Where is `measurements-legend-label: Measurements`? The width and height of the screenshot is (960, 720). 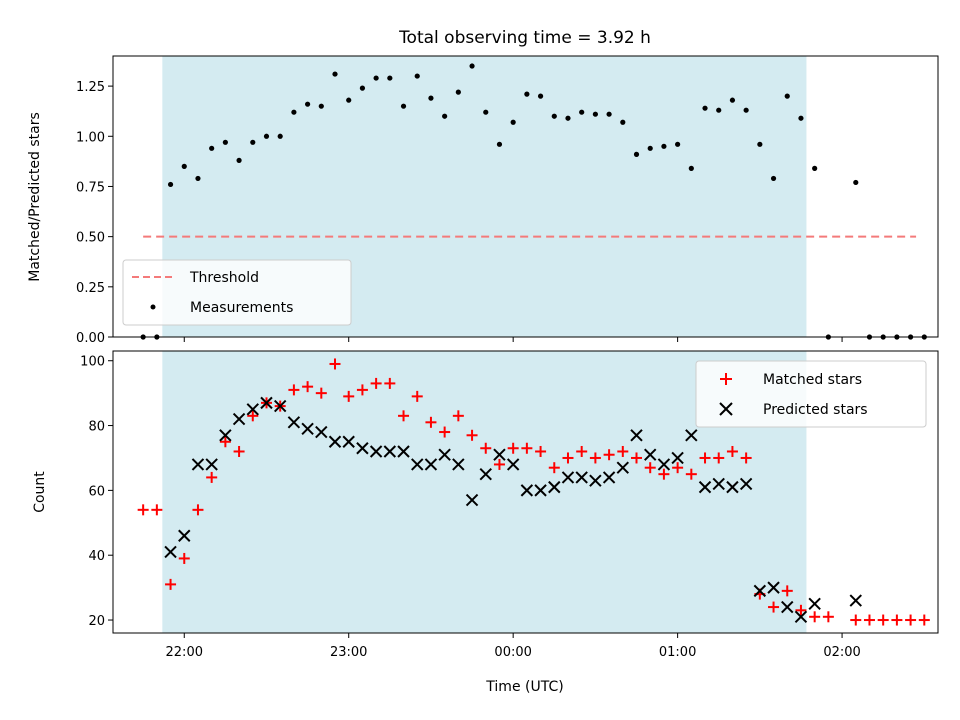
measurements-legend-label: Measurements is located at coordinates (241, 308).